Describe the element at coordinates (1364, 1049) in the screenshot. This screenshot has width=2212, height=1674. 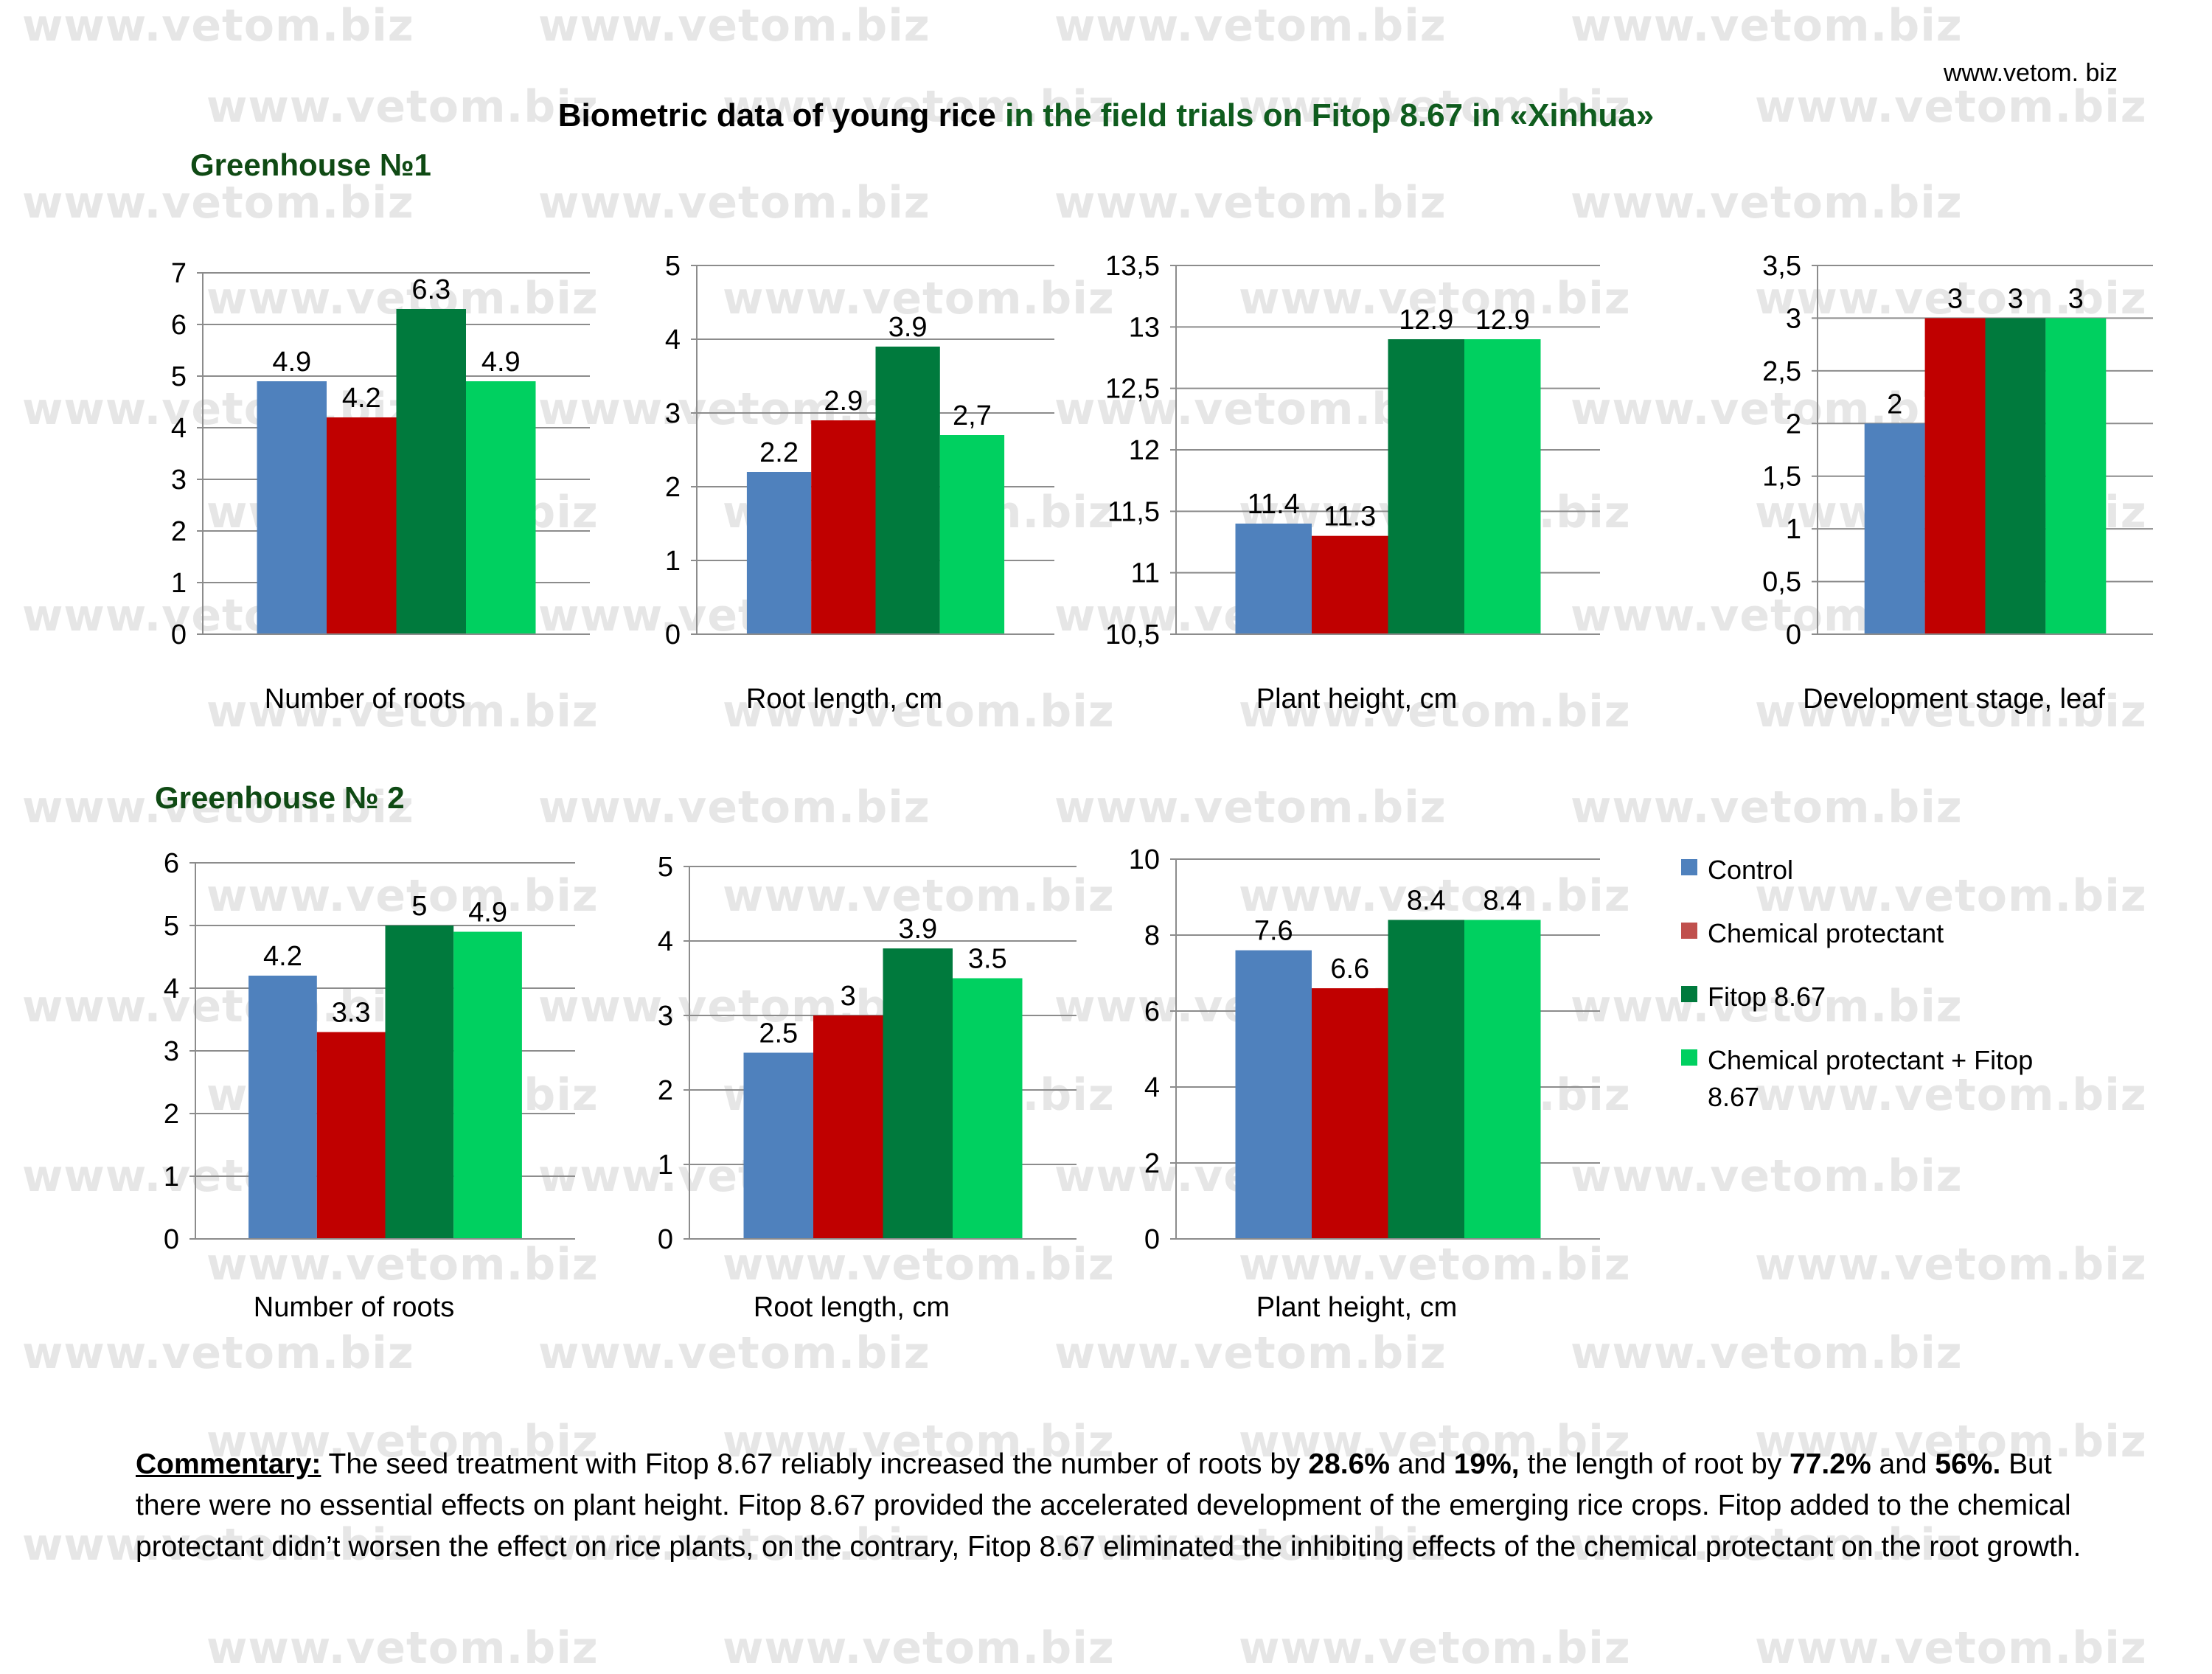
I see `chart-plot: 0 2 4 6 8 10 7.6 6.6 8.4 8.4` at that location.